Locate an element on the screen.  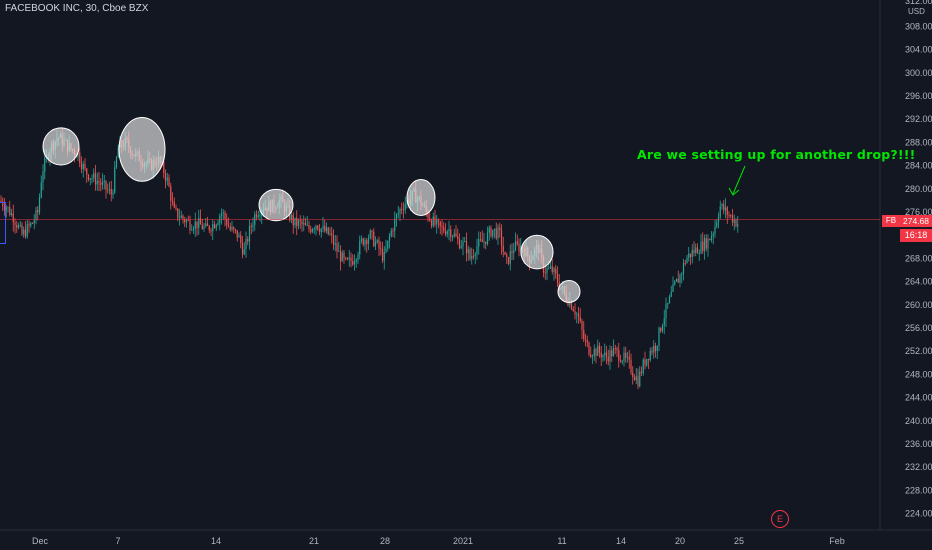
price-tick-label: 240.00 is located at coordinates (918, 421).